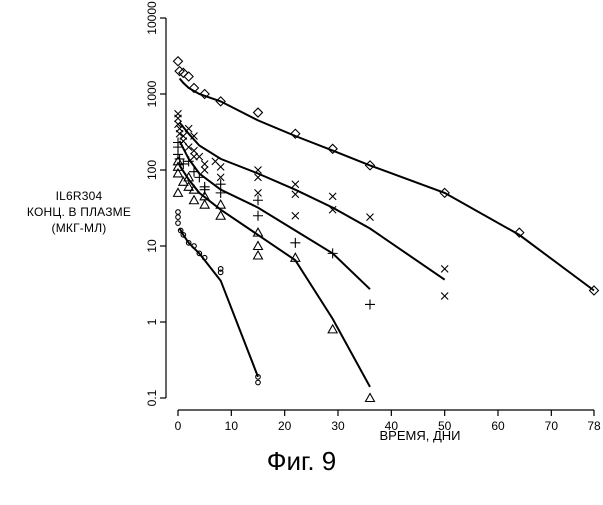 The width and height of the screenshot is (603, 505). I want to click on fit-curve-circle, so click(218, 302).